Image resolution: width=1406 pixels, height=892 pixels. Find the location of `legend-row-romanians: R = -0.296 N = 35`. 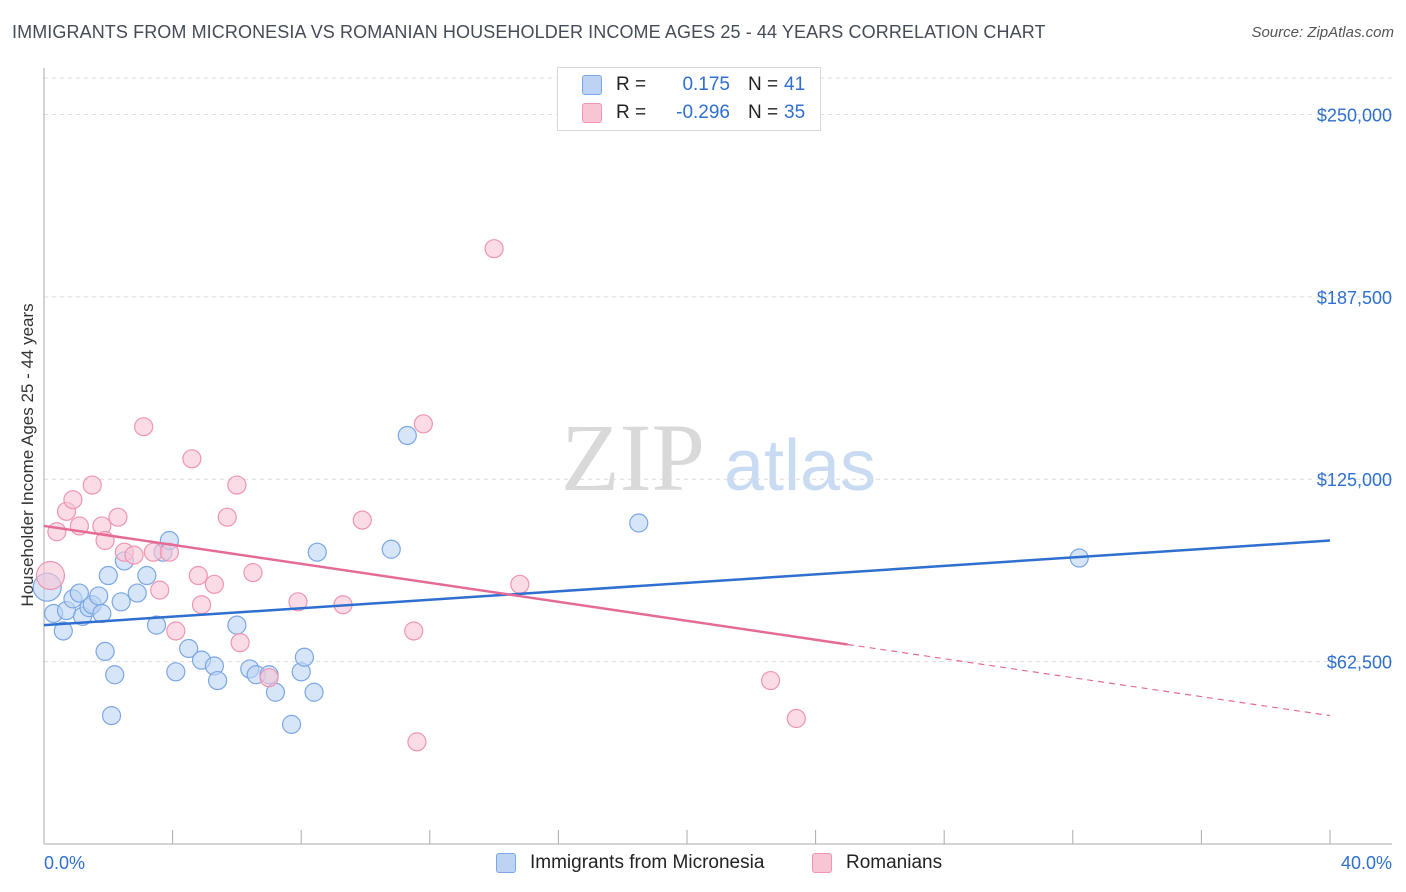

legend-row-romanians: R = -0.296 N = 35 is located at coordinates (693, 113).